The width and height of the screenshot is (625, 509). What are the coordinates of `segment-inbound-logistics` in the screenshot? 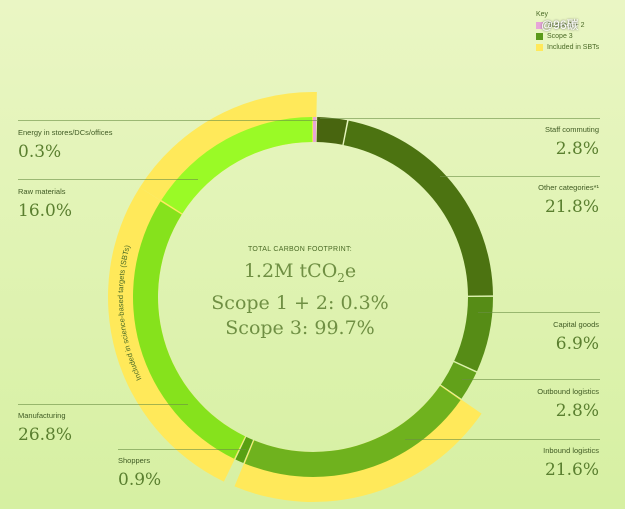 It's located at (352, 431).